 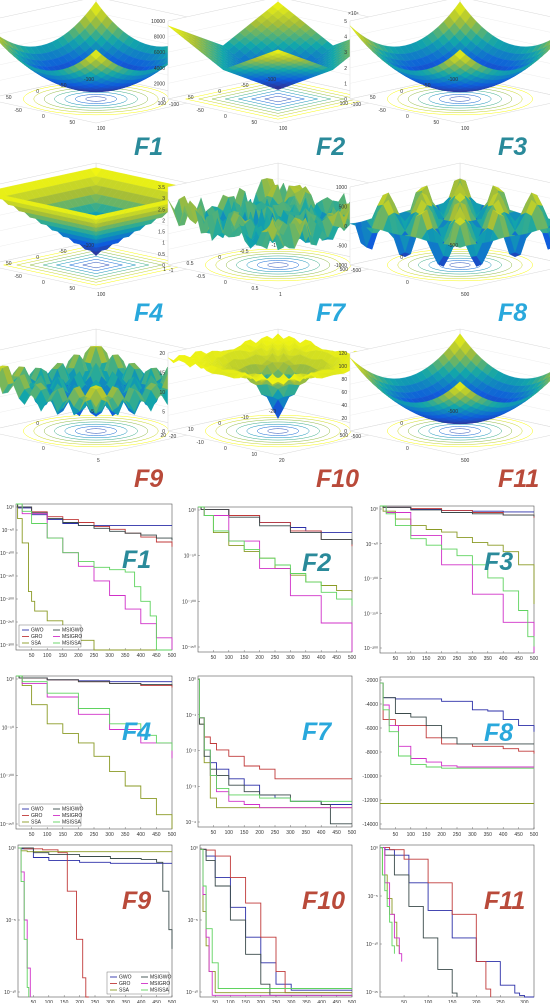 What do you see at coordinates (453, 246) in the screenshot?
I see `y-tick-label: -500` at bounding box center [453, 246].